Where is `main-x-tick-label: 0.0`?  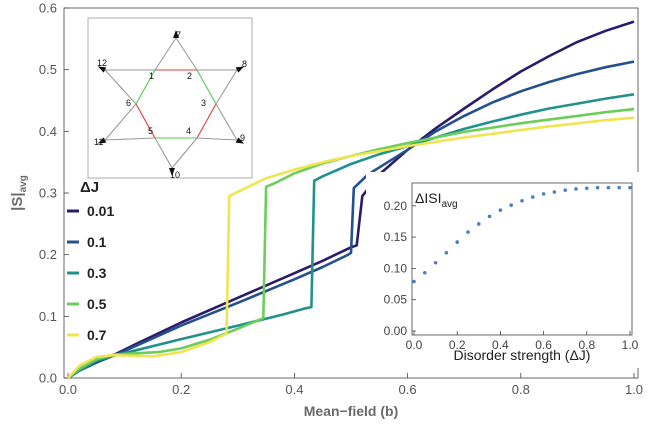 main-x-tick-label: 0.0 is located at coordinates (68, 389).